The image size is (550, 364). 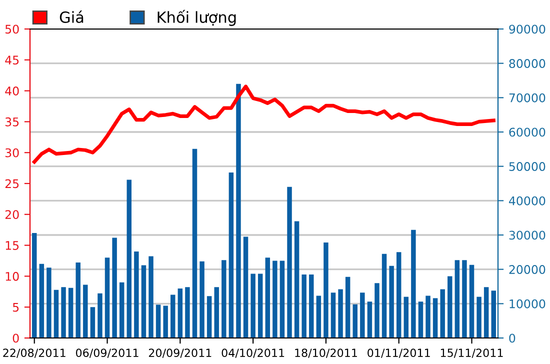 What do you see at coordinates (12, 183) in the screenshot?
I see `y-tick-label: 25` at bounding box center [12, 183].